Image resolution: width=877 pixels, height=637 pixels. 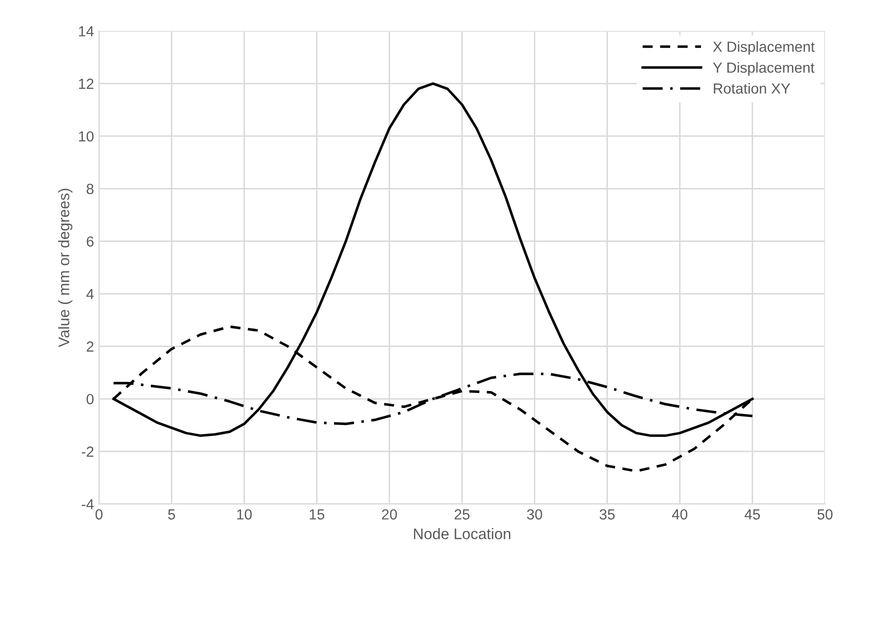 What do you see at coordinates (752, 88) in the screenshot?
I see `legend-label: Rotation XY` at bounding box center [752, 88].